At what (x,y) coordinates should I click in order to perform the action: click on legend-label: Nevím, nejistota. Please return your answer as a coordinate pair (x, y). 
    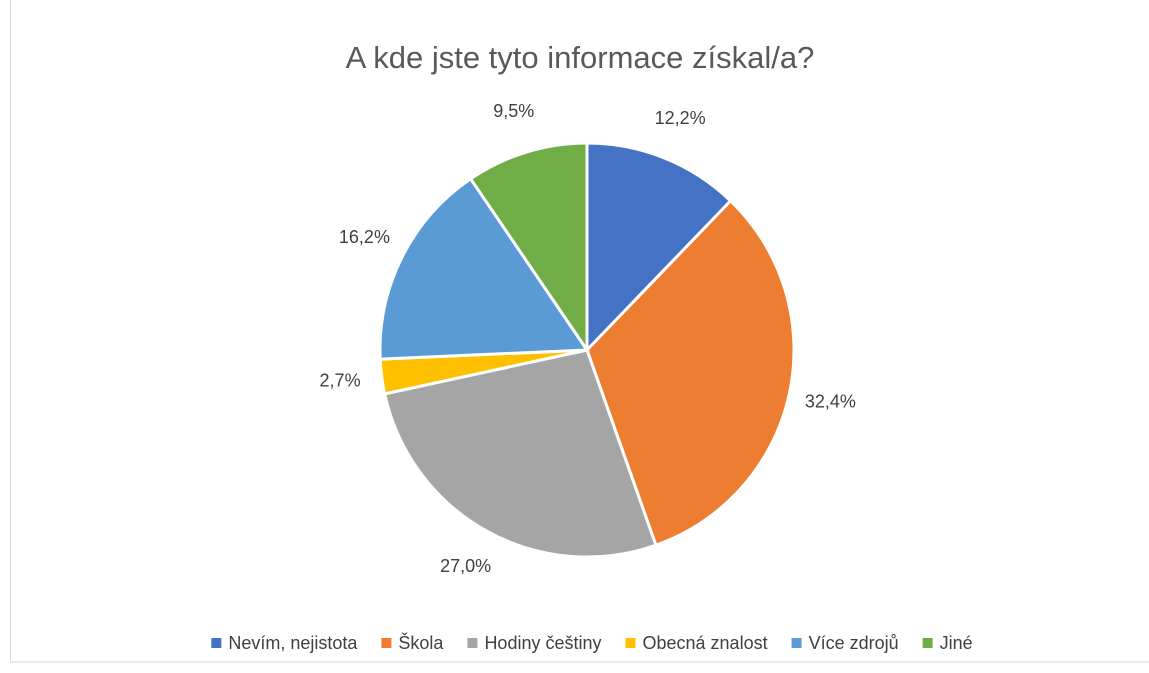
    Looking at the image, I should click on (293, 643).